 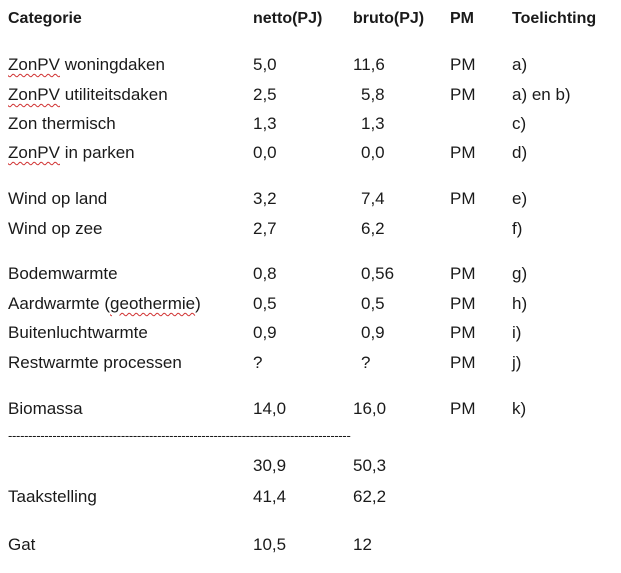 I want to click on category-text: ), so click(x=198, y=303).